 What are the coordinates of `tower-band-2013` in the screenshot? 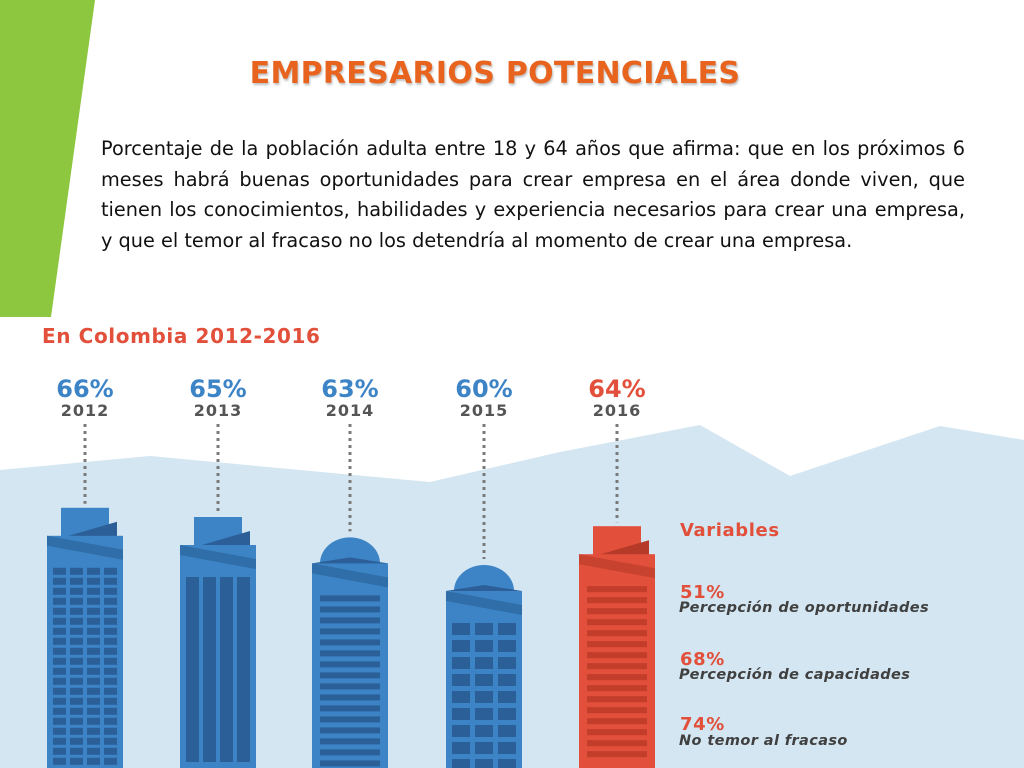 It's located at (218, 557).